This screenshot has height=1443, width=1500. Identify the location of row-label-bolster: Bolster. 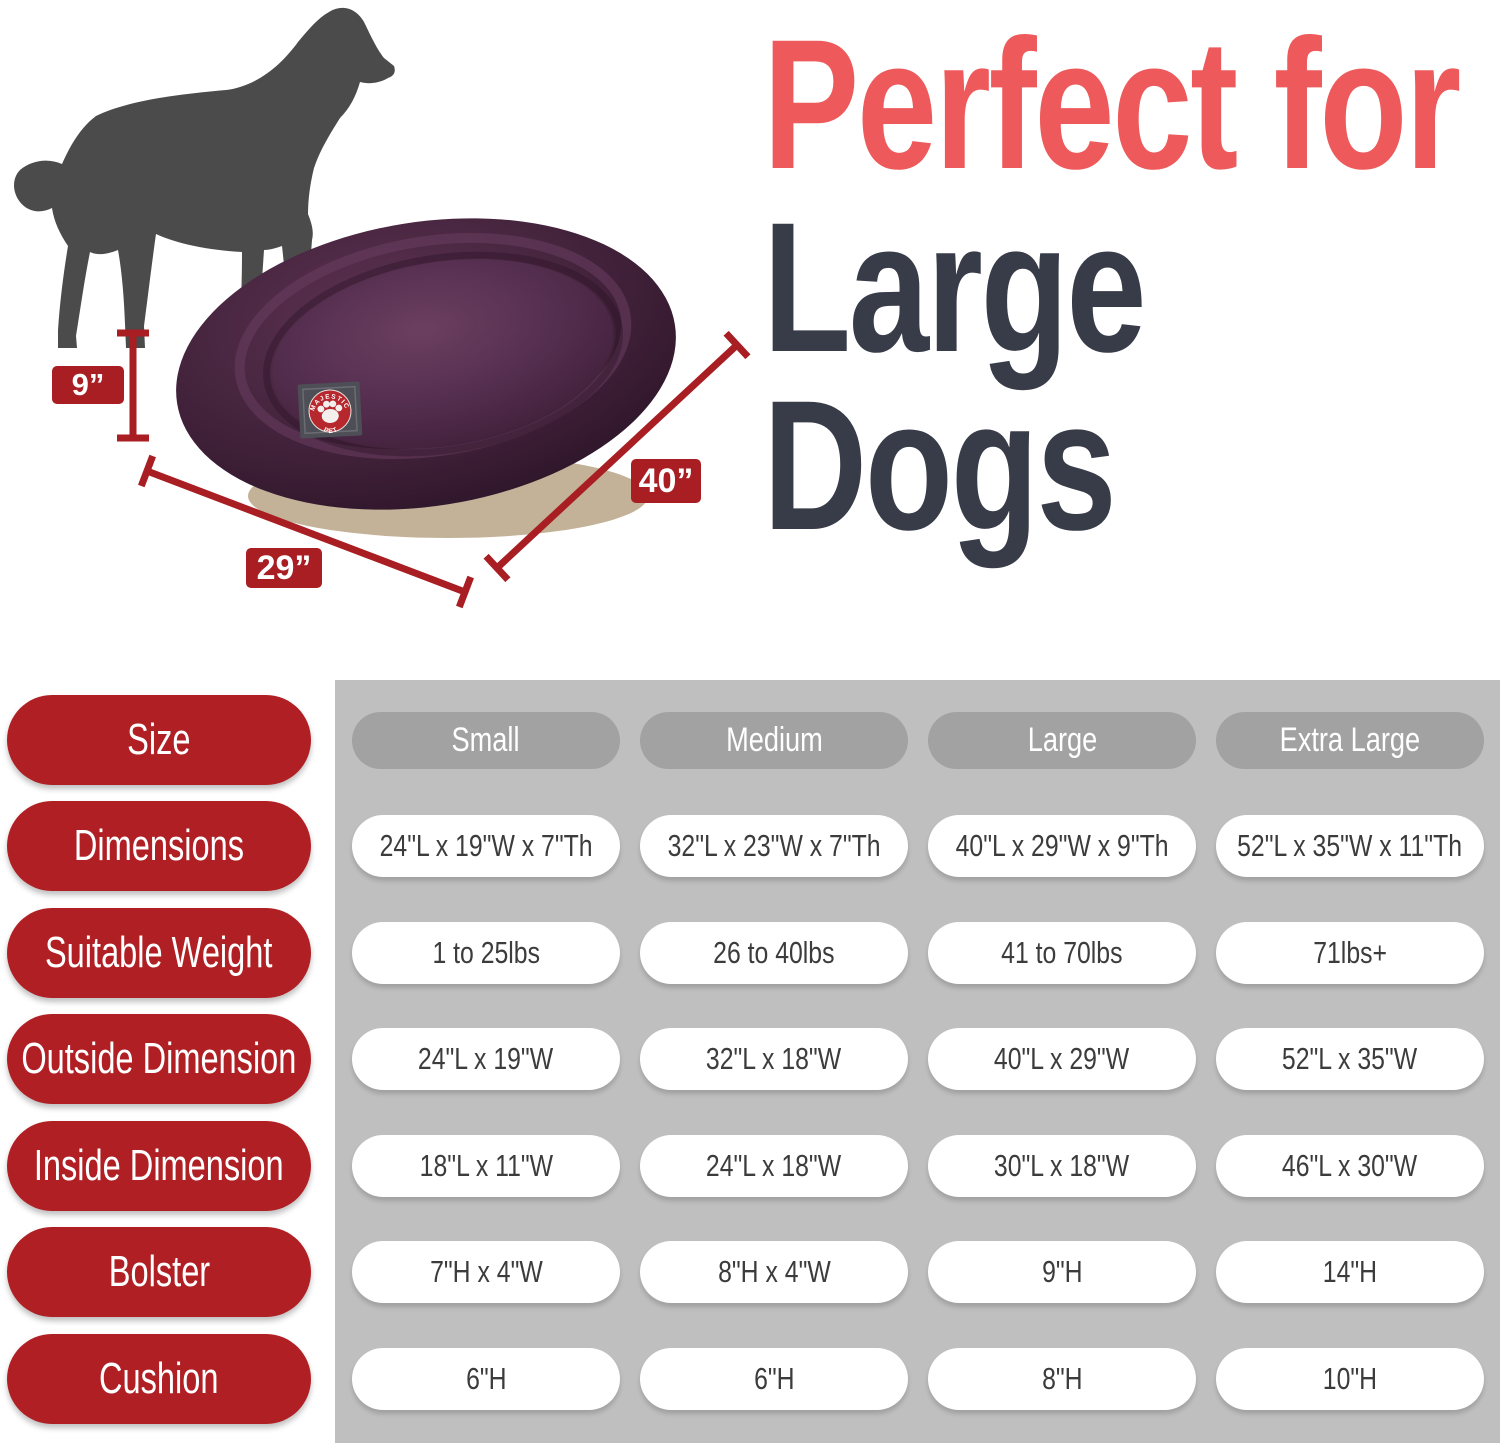
(159, 1272).